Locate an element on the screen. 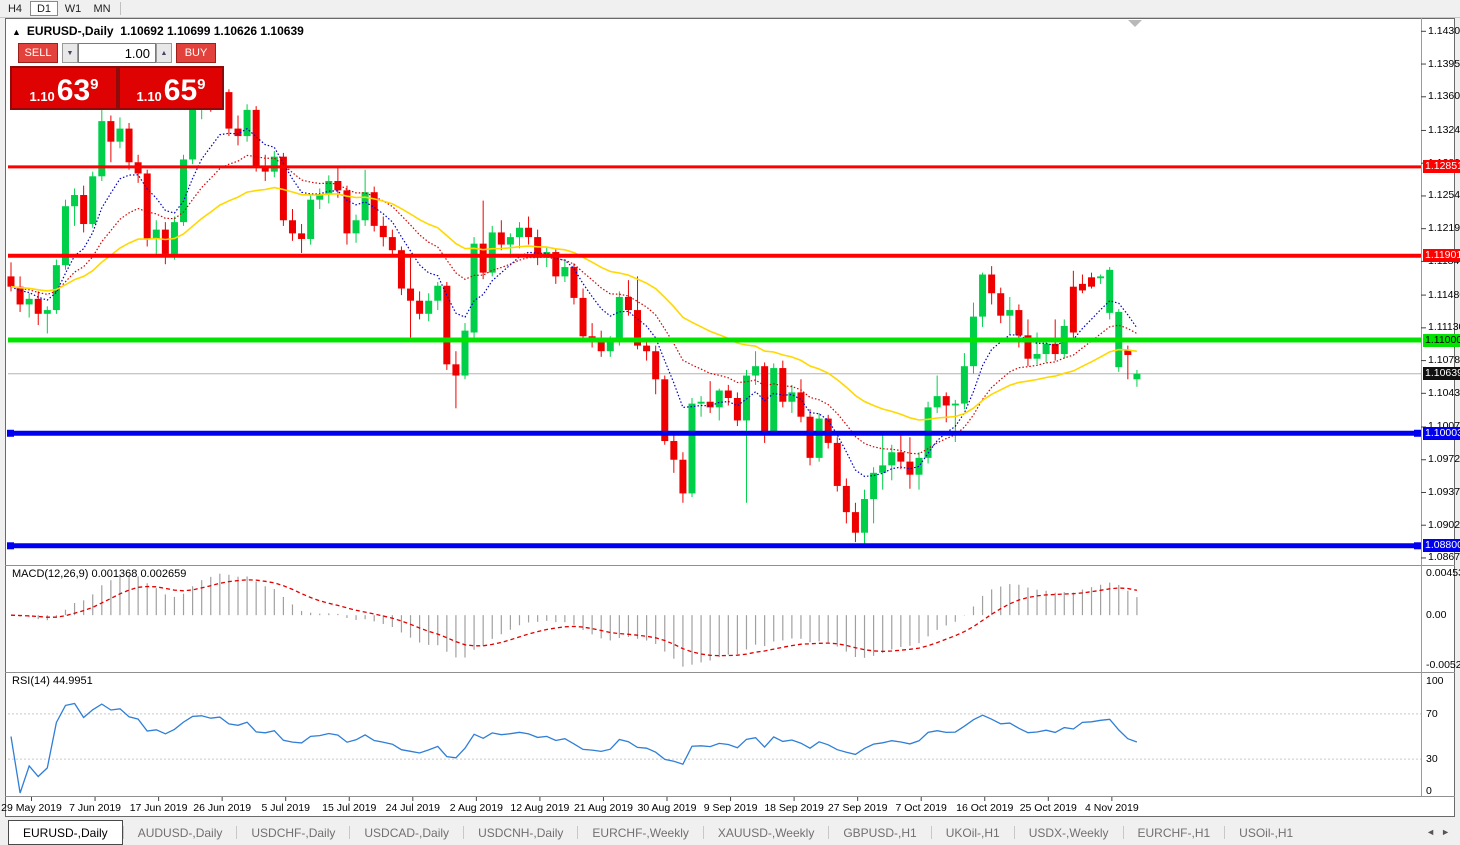  price-axis-tick: 1.14300 is located at coordinates (1444, 30).